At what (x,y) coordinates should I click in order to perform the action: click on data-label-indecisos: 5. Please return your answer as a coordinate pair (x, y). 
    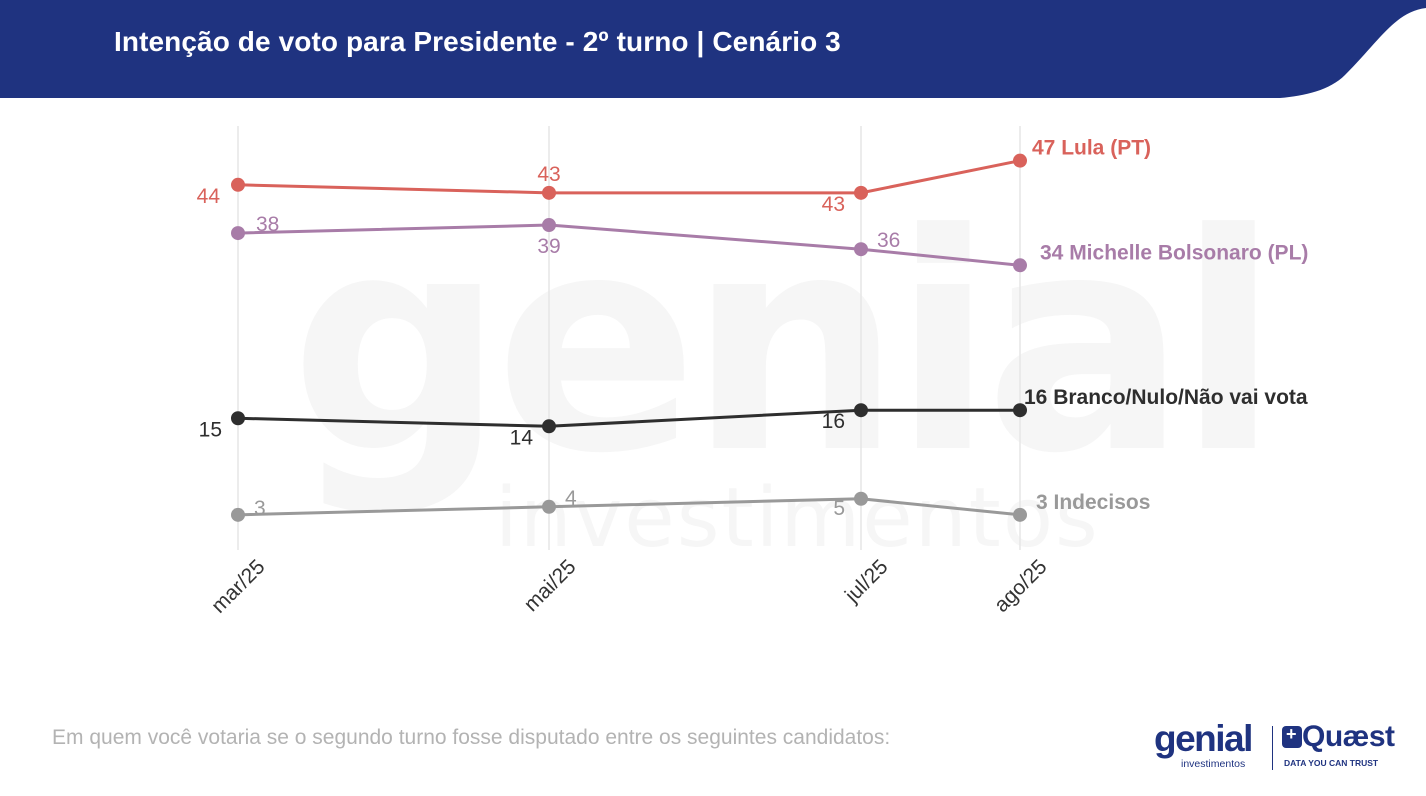
    Looking at the image, I should click on (839, 508).